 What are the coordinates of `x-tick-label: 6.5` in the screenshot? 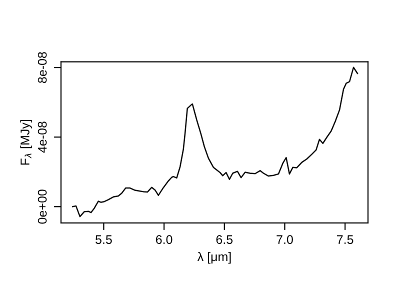 It's located at (224, 239).